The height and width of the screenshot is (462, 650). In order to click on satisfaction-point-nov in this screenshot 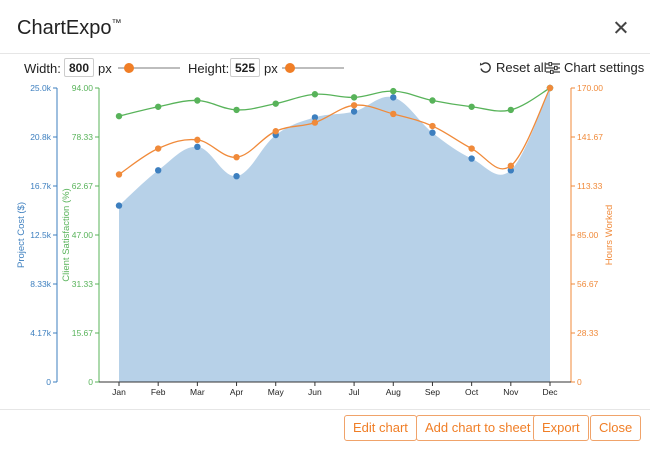, I will do `click(511, 110)`.